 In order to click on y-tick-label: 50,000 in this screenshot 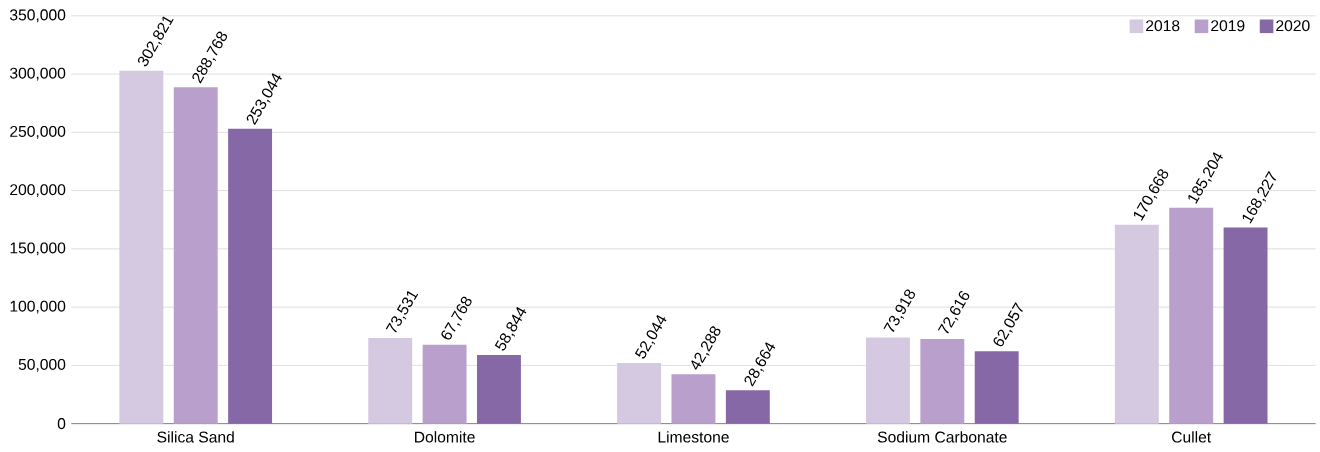, I will do `click(42, 365)`.